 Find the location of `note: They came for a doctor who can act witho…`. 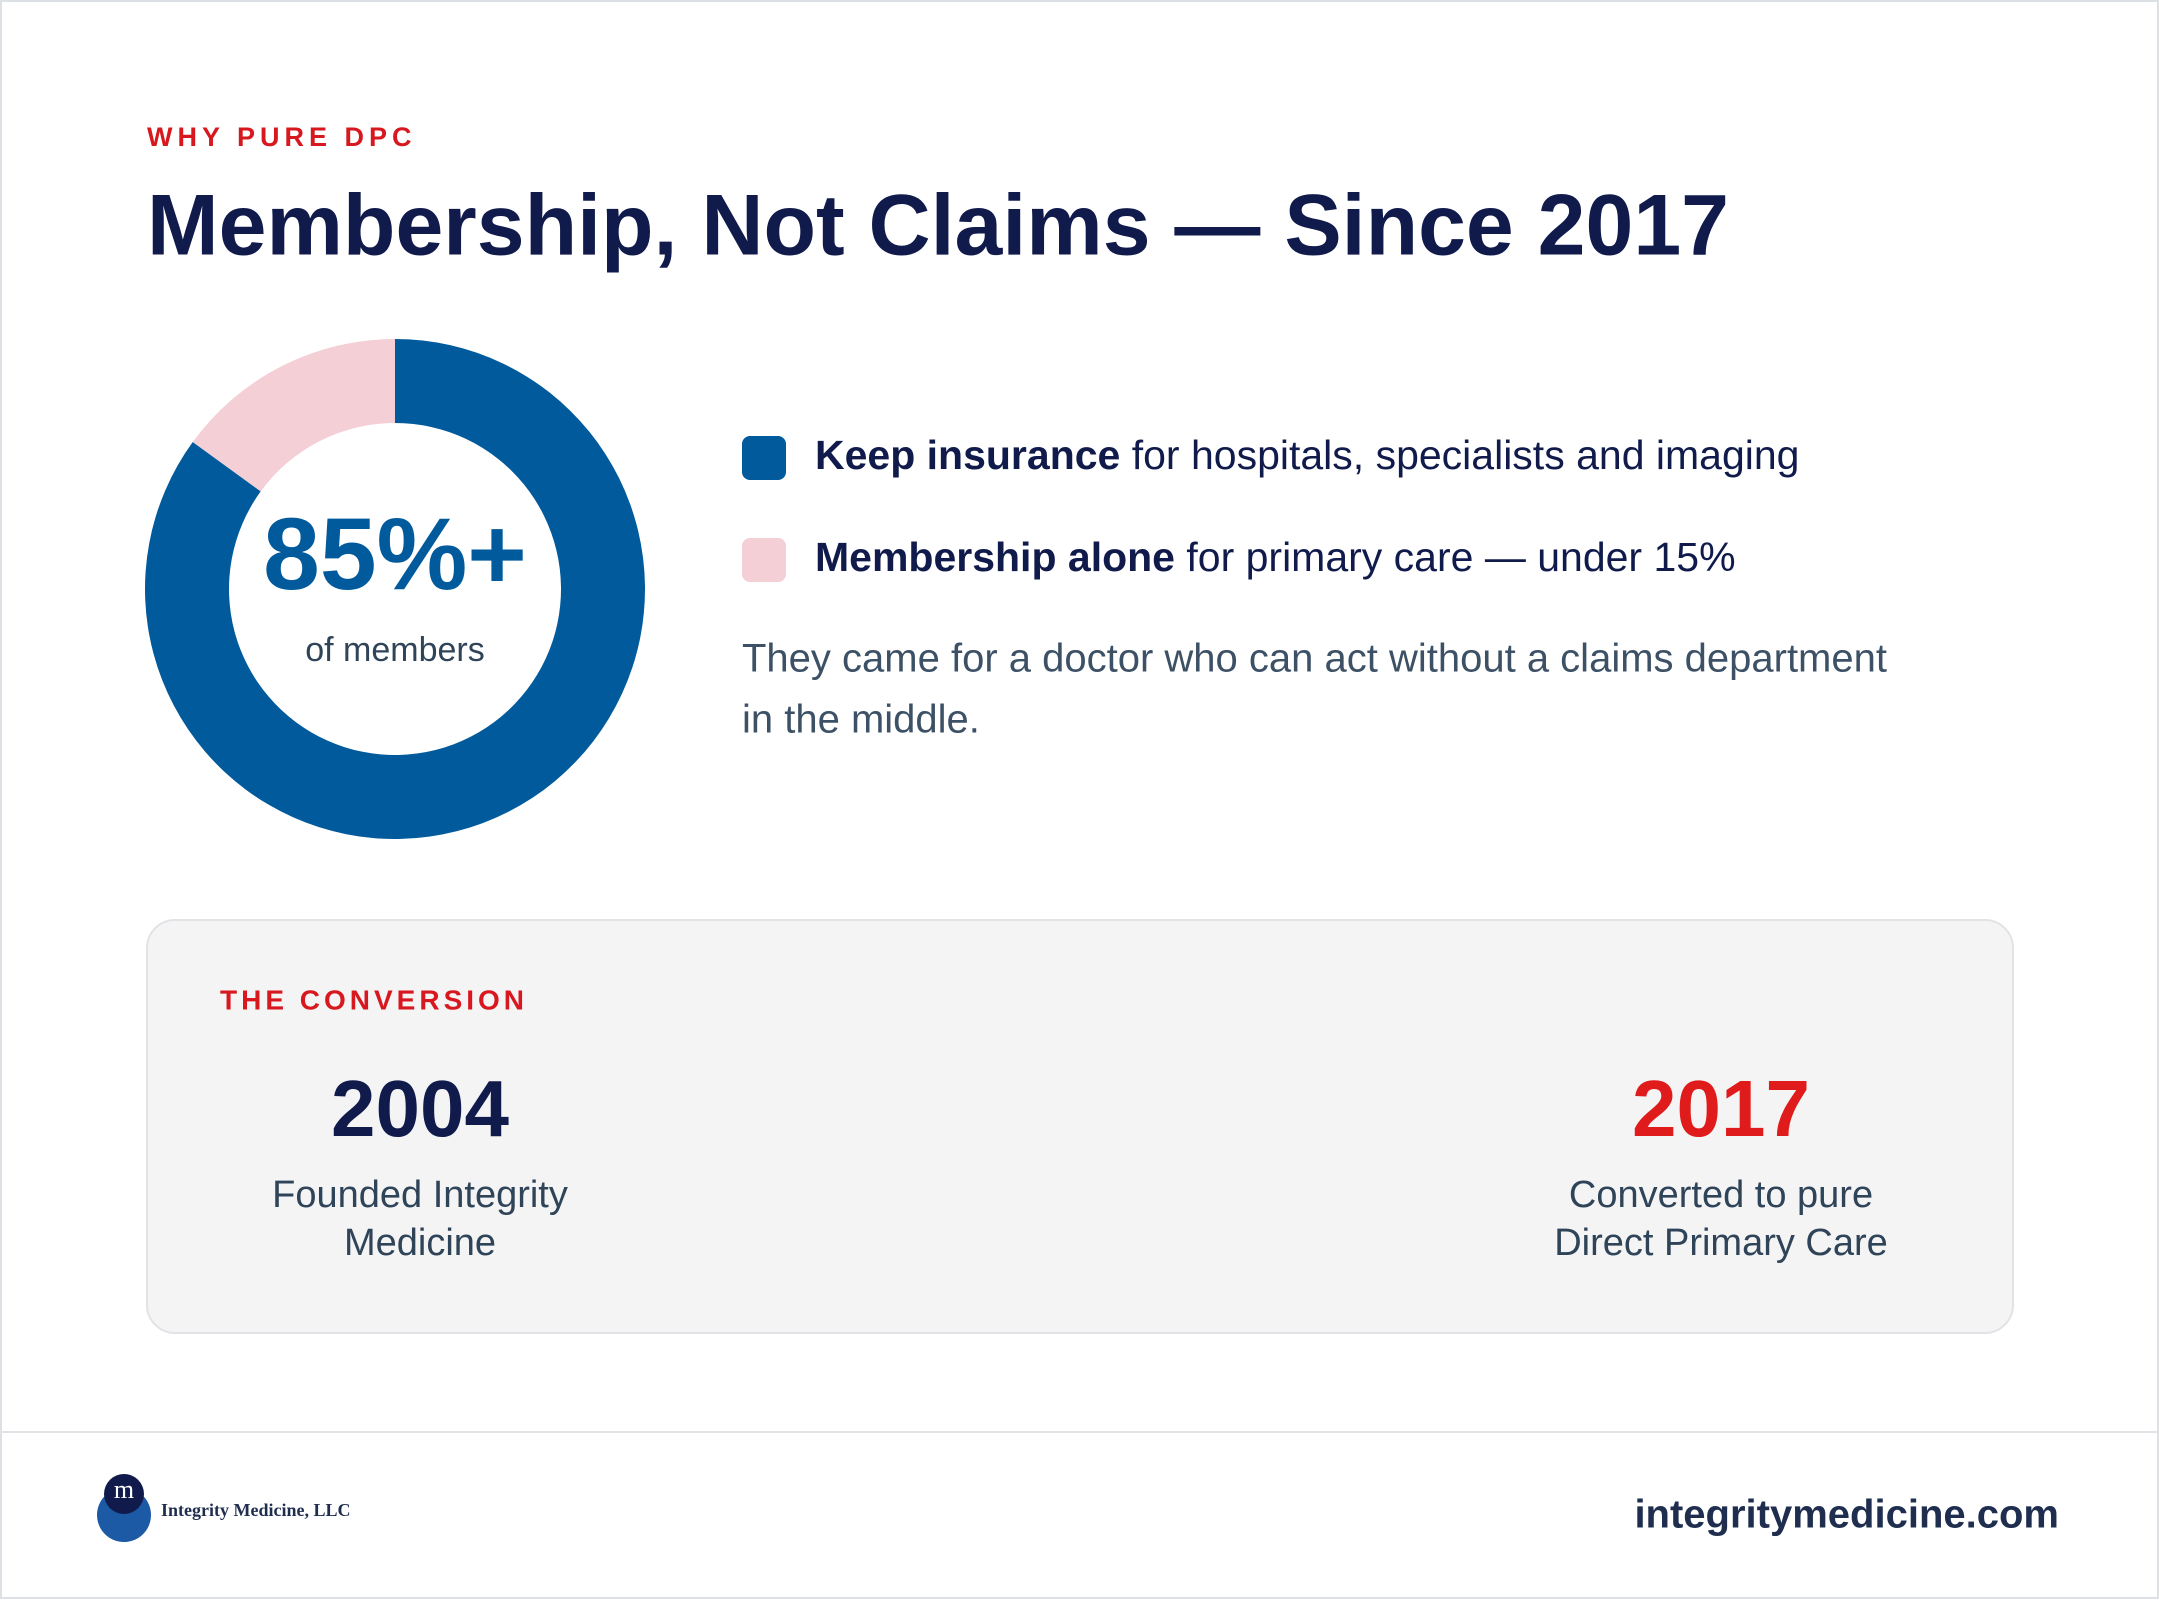

note: They came for a doctor who can act witho… is located at coordinates (1314, 659).